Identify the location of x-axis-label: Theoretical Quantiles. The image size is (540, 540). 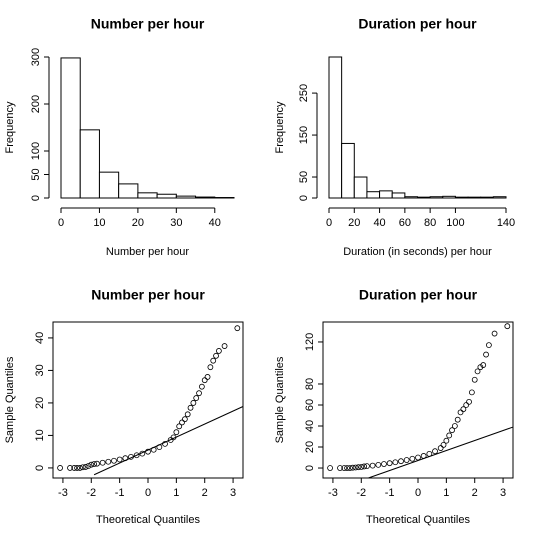
(148, 520).